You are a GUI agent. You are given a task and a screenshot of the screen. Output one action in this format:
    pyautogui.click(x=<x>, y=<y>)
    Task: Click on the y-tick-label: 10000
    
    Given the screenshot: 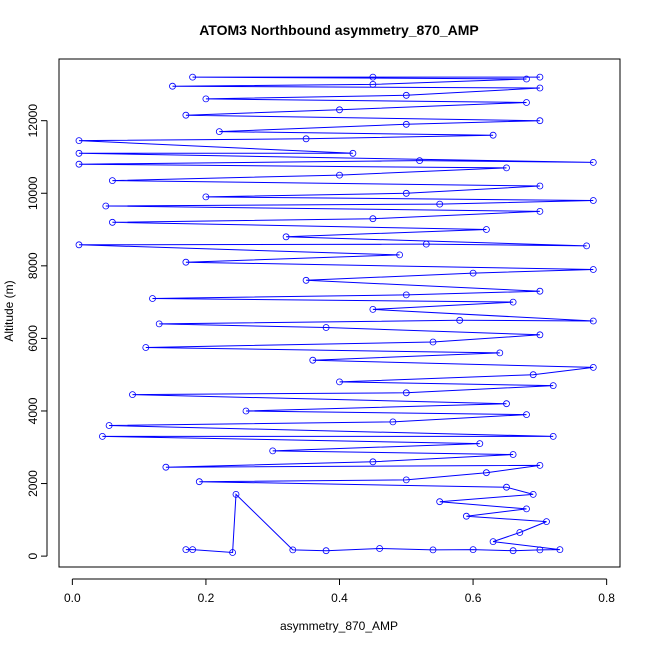 What is the action you would take?
    pyautogui.click(x=33, y=193)
    